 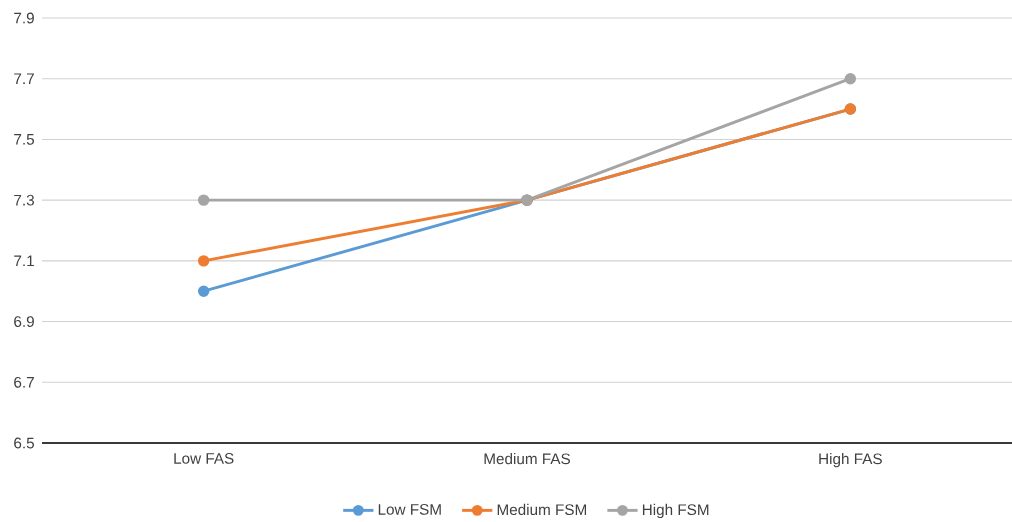 I want to click on y-tick-label: 7.3, so click(x=24, y=200).